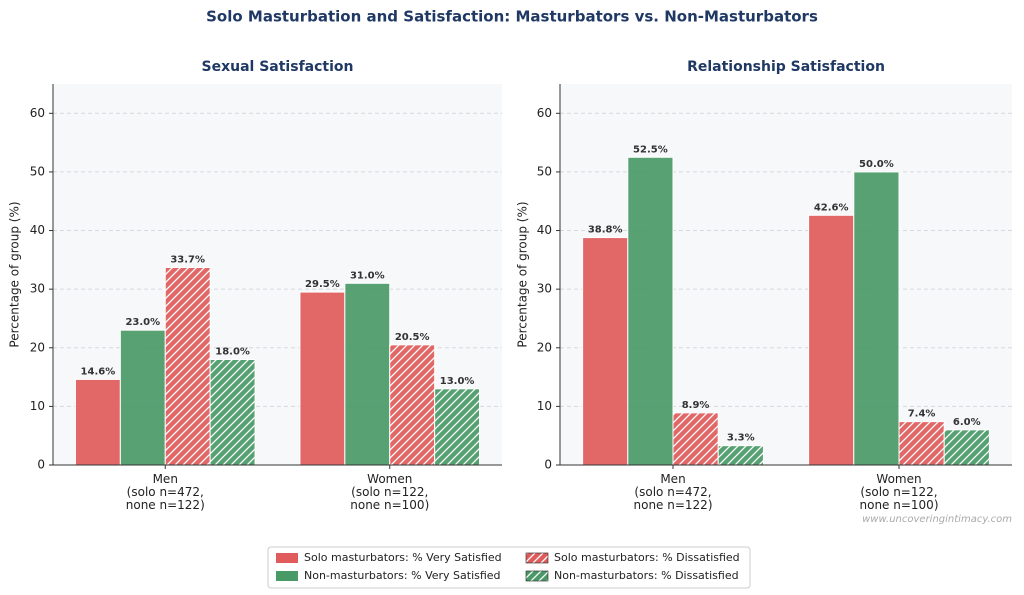  I want to click on legend-label: Solo masturbators: % Dissatisfied, so click(647, 557).